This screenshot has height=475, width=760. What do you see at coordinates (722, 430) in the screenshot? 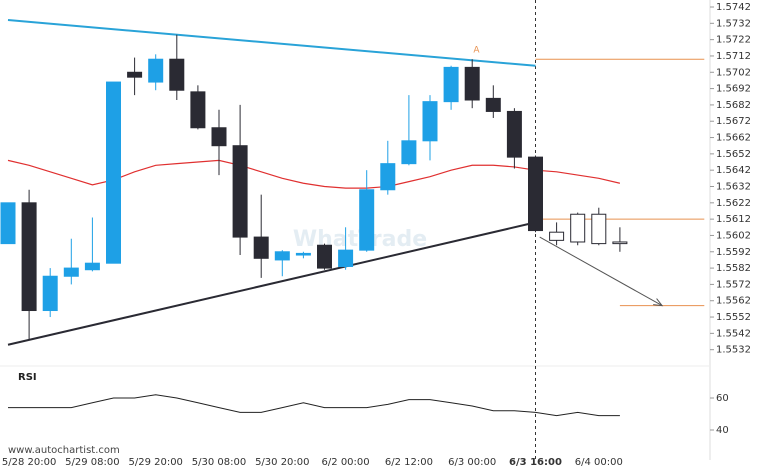
I see `y-tick-label: 40` at bounding box center [722, 430].